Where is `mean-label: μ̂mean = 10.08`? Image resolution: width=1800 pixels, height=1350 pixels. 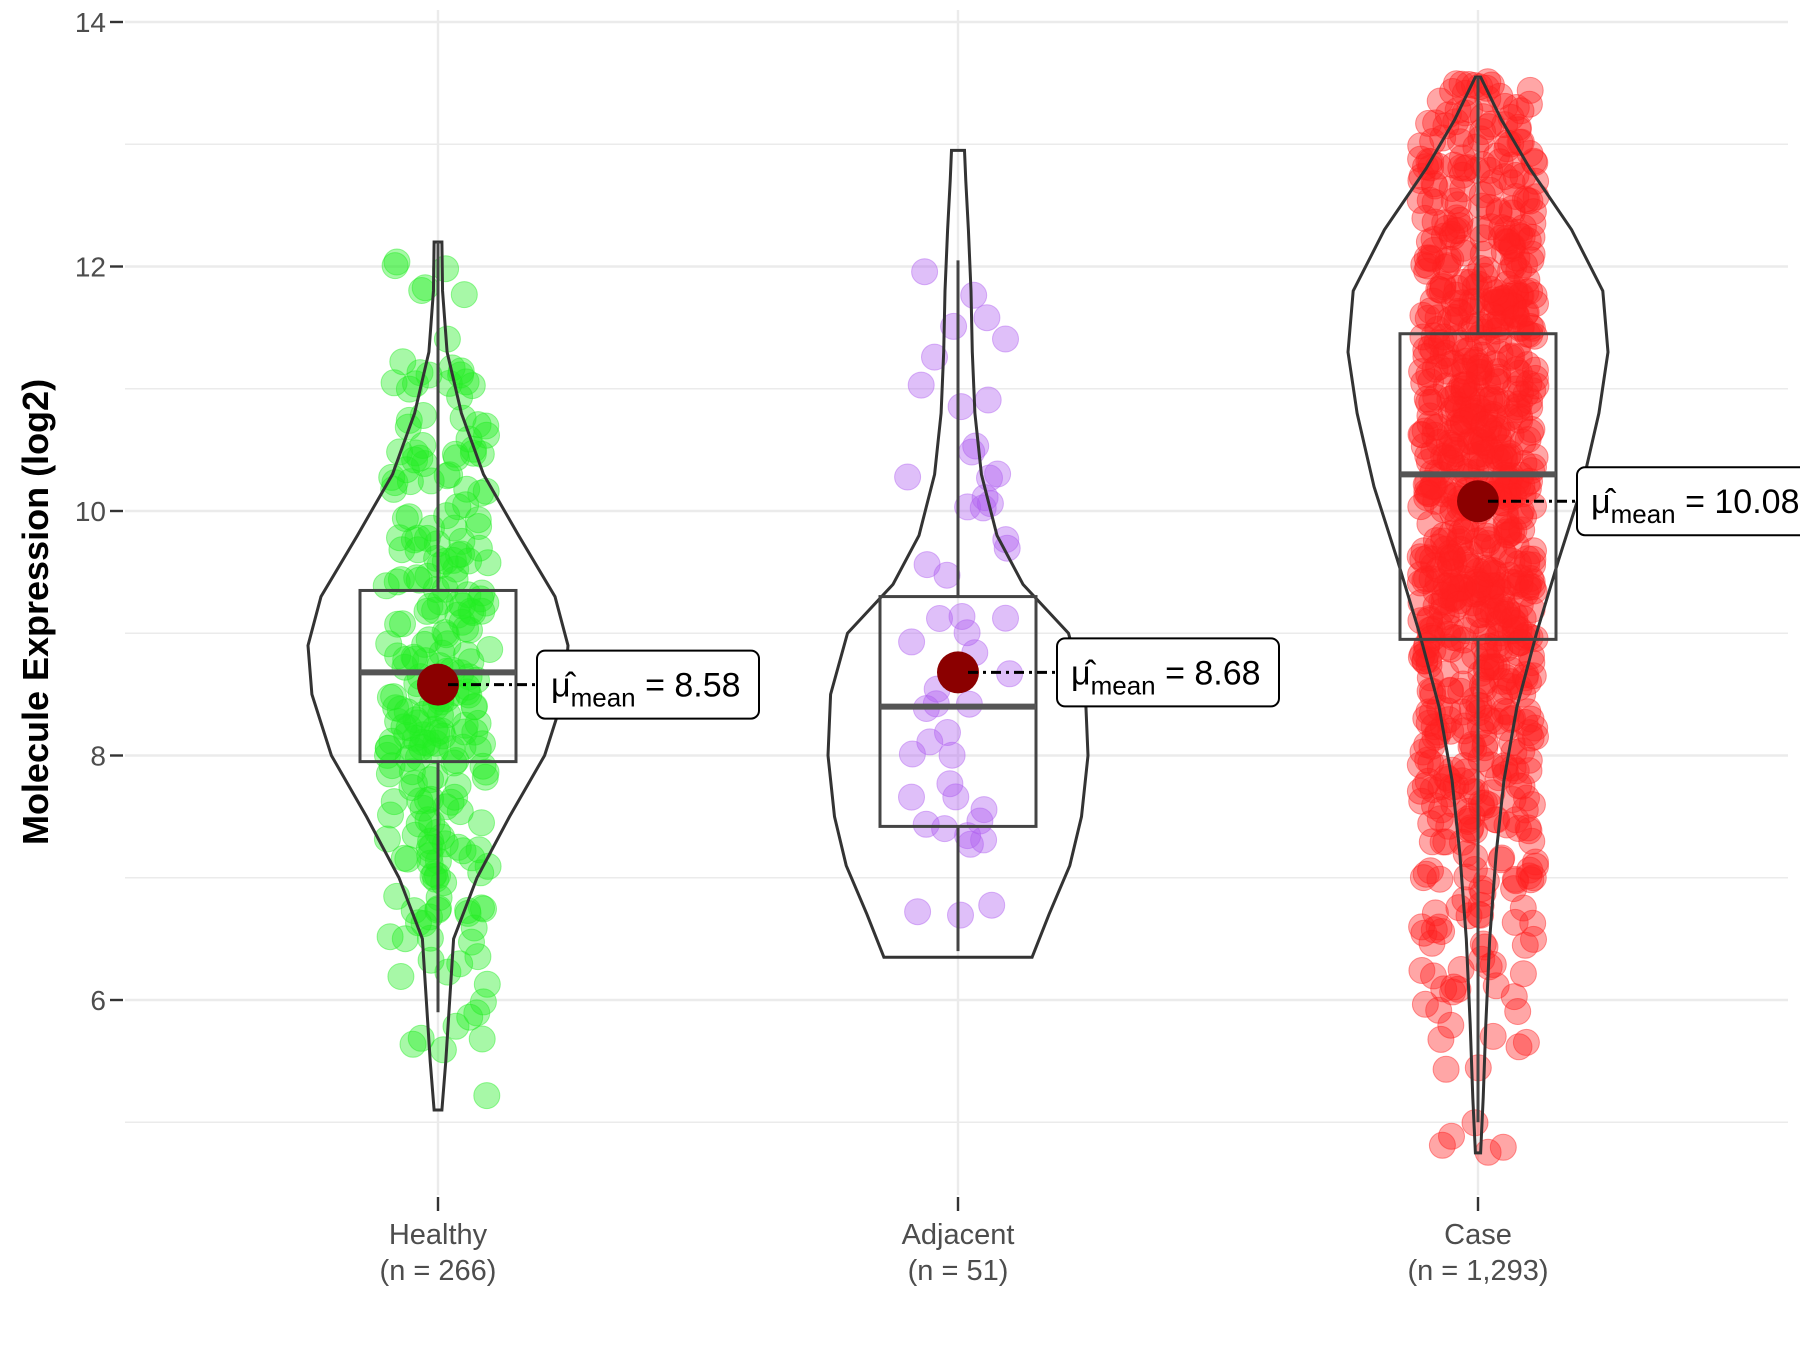 mean-label: μ̂mean = 10.08 is located at coordinates (1695, 506).